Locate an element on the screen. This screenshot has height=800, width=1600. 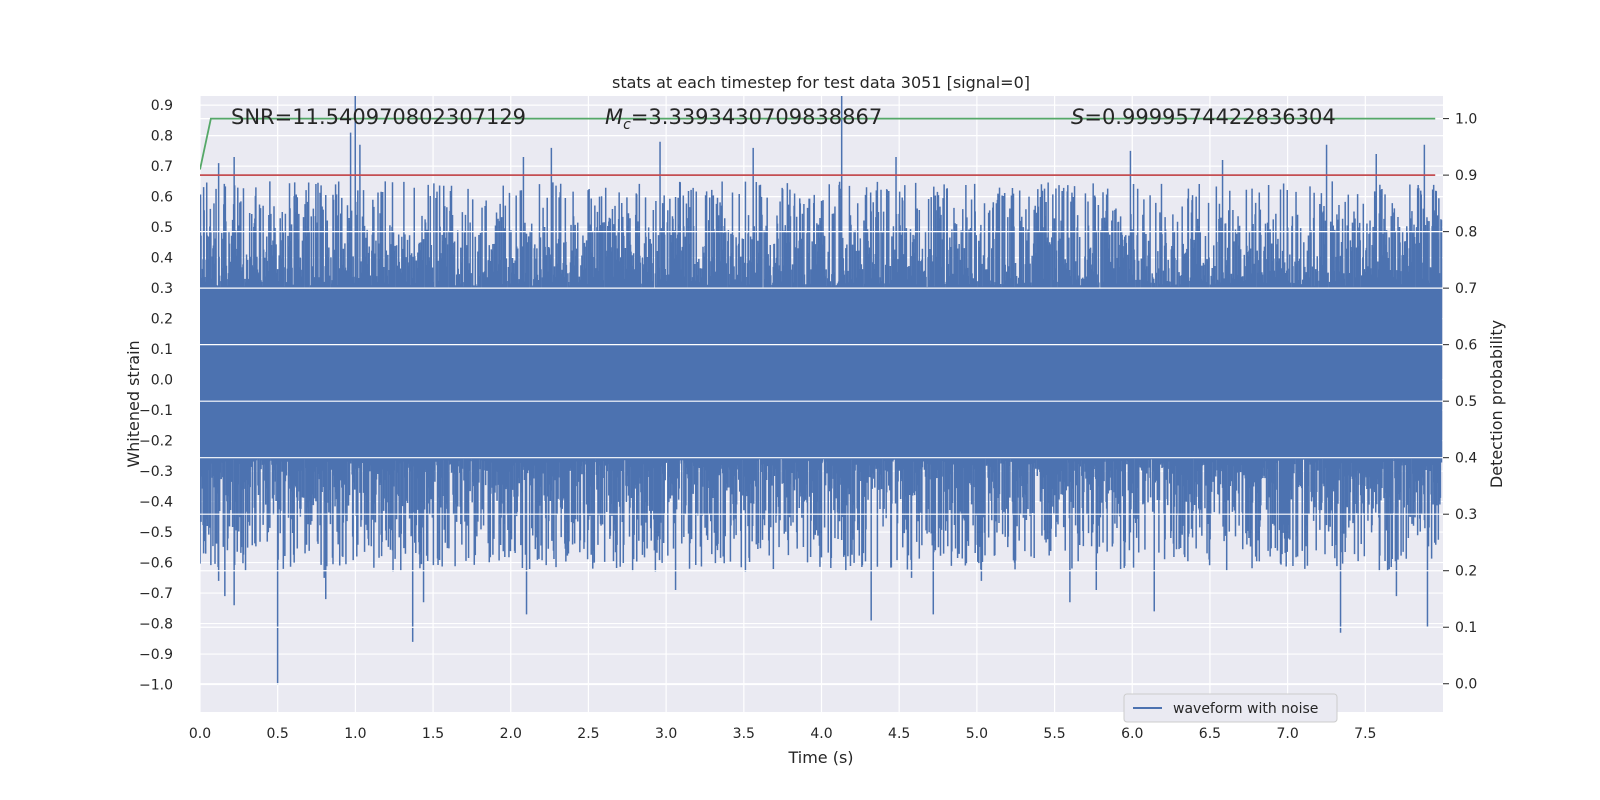
y2-tick-label: 0.2 is located at coordinates (1466, 572).